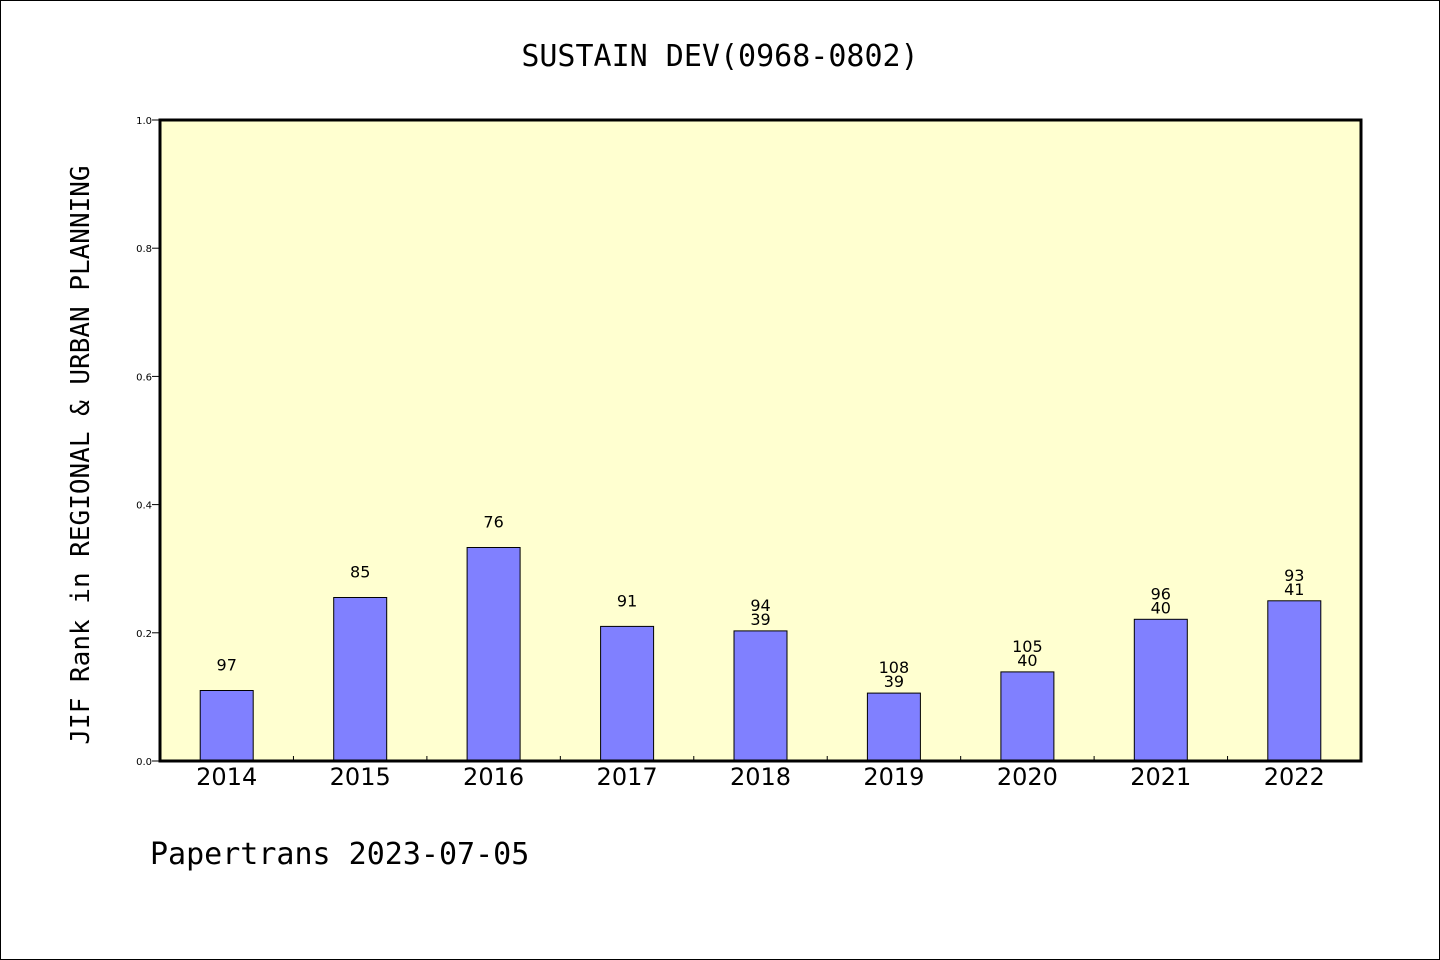  Describe the element at coordinates (1160, 690) in the screenshot. I see `bar-2021` at that location.